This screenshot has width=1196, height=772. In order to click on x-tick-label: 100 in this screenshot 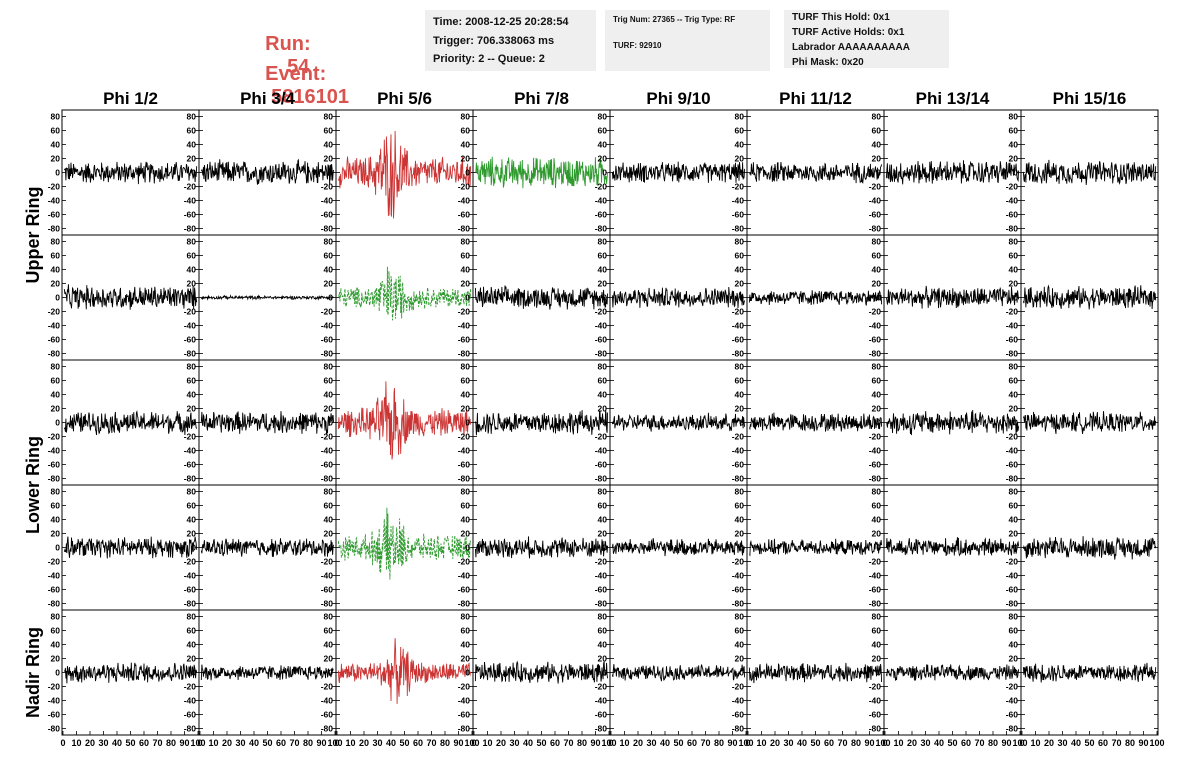, I will do `click(745, 743)`.